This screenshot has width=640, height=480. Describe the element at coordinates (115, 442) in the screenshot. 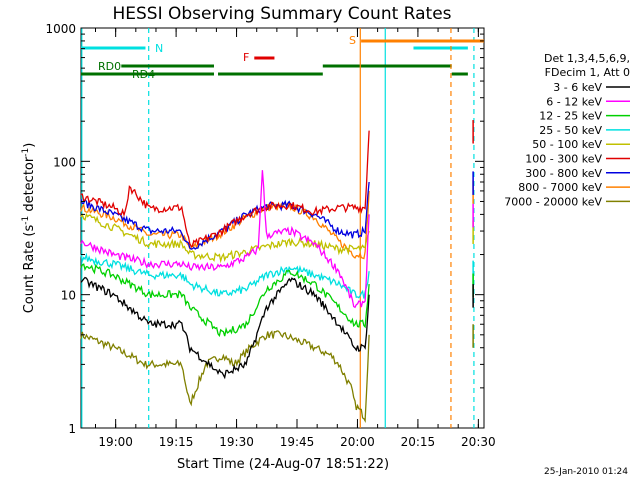

I see `x-tick-label: 19:00` at that location.